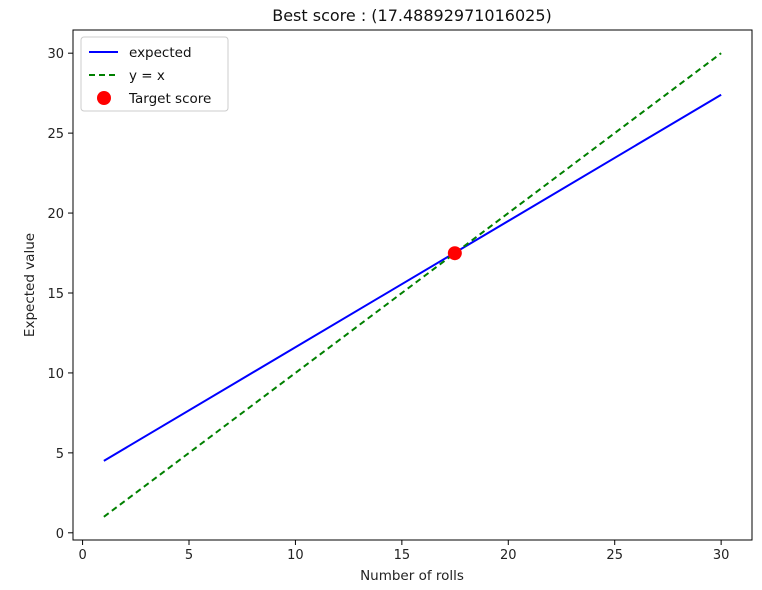 This screenshot has height=590, width=762. What do you see at coordinates (55, 374) in the screenshot?
I see `y-tick-label-2: 10` at bounding box center [55, 374].